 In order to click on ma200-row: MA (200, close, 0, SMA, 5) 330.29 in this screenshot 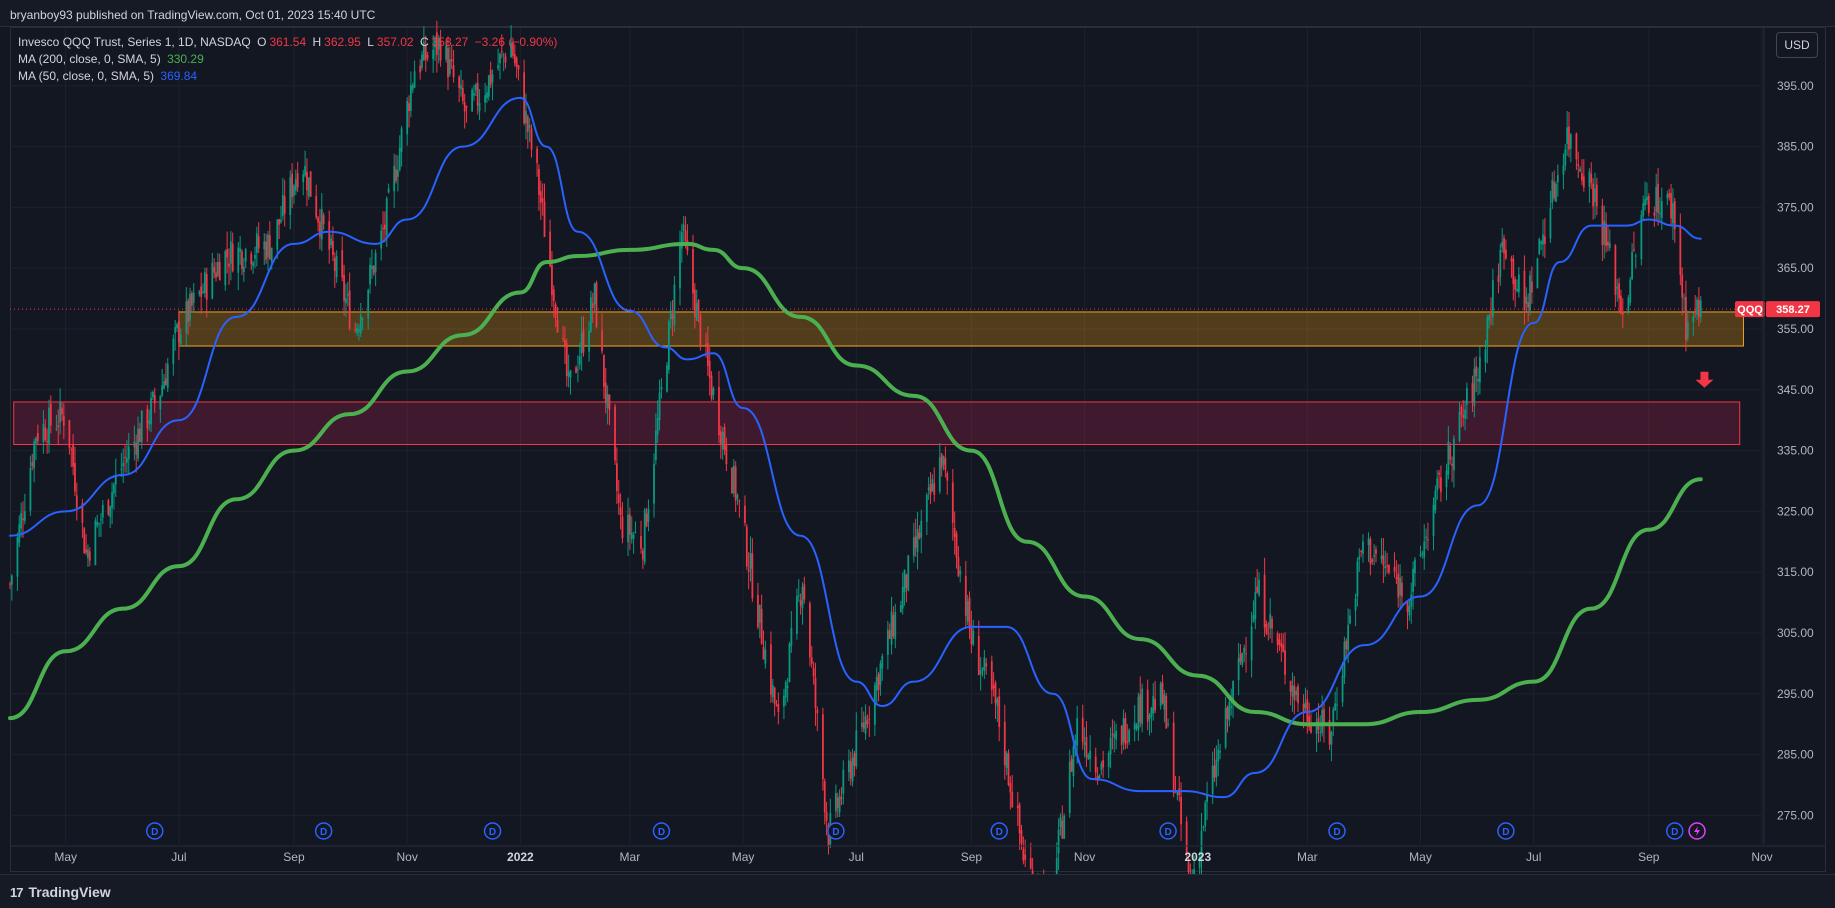, I will do `click(289, 59)`.